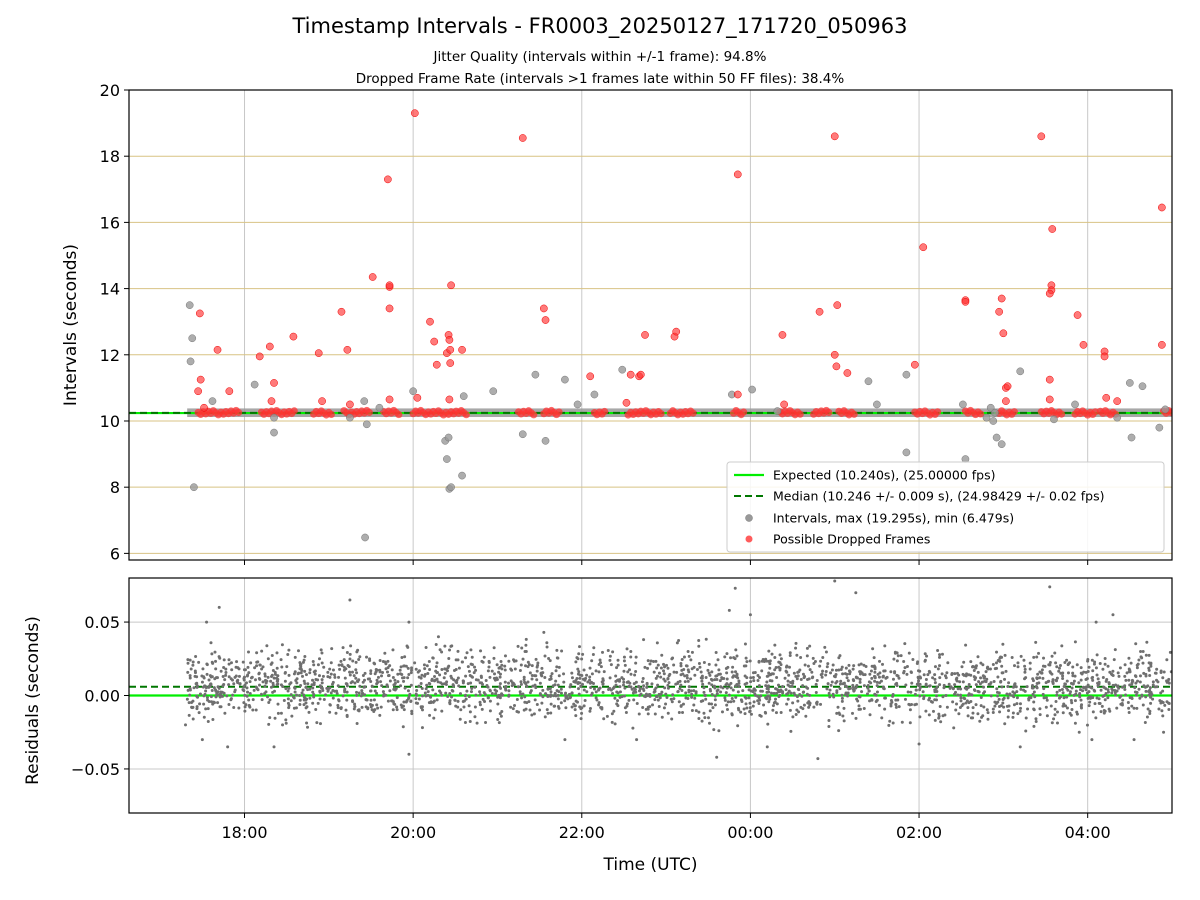 This screenshot has width=1200, height=900. What do you see at coordinates (110, 90) in the screenshot?
I see `y-tick-label: 20` at bounding box center [110, 90].